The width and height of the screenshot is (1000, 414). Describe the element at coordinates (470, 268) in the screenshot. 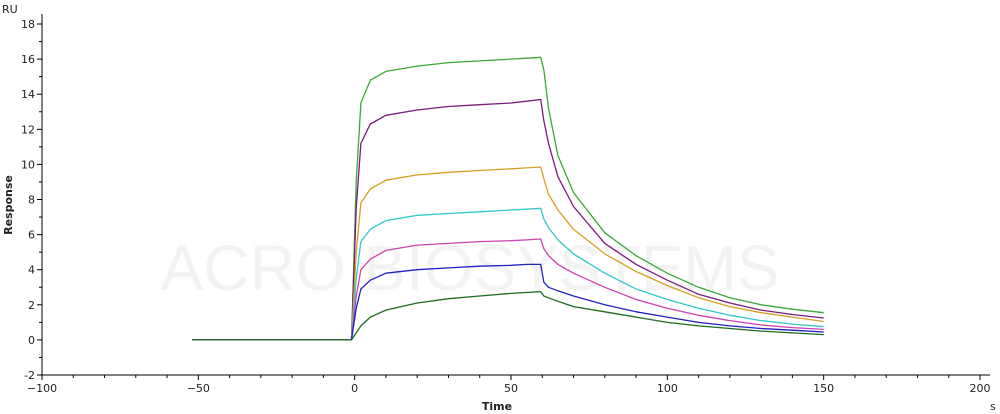

I see `watermark: ACRO BIOSYSTEMS` at that location.